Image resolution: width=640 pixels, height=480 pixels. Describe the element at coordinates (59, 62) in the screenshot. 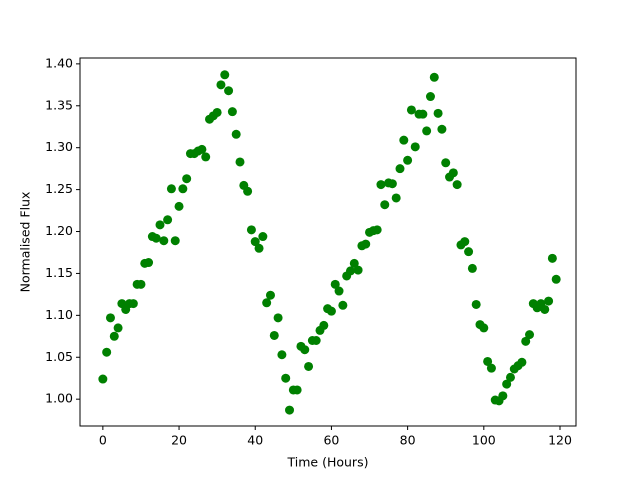

I see `y-tick-label: 1.40` at that location.